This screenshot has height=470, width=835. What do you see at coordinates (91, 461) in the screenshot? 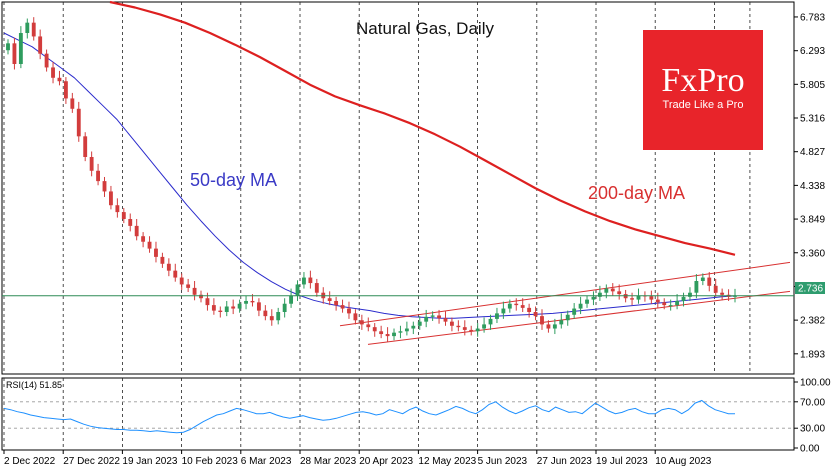
I see `x-tick-label: 27 Dec 2022` at bounding box center [91, 461].